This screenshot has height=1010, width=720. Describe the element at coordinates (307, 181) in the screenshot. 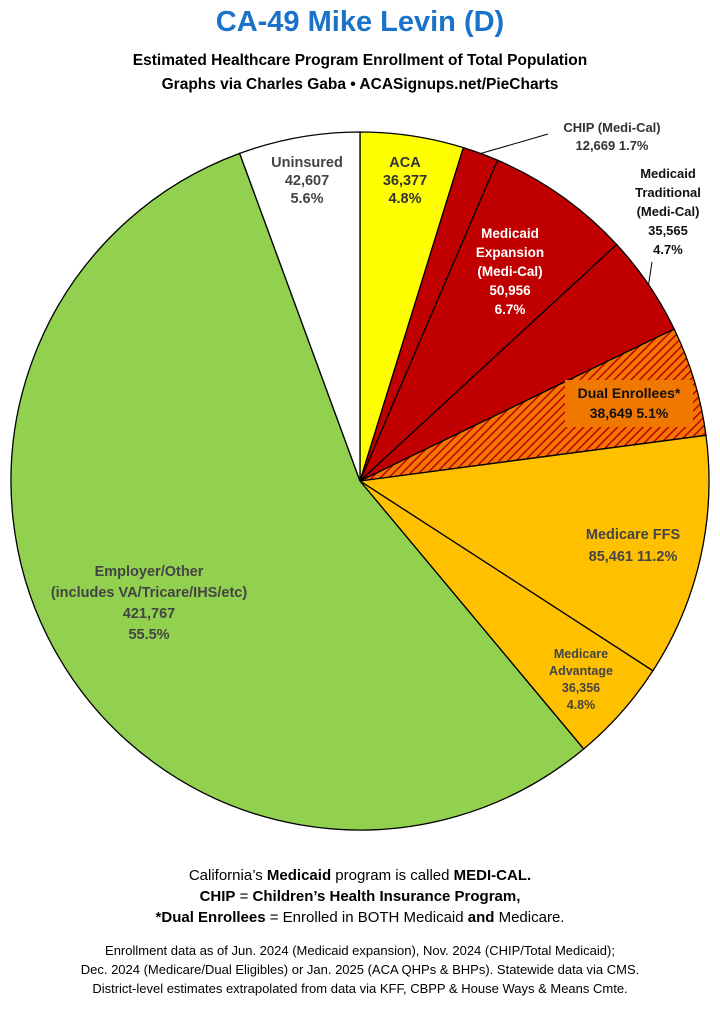

I see `label-uninsured: Uninsured 42,607 5.6%` at that location.